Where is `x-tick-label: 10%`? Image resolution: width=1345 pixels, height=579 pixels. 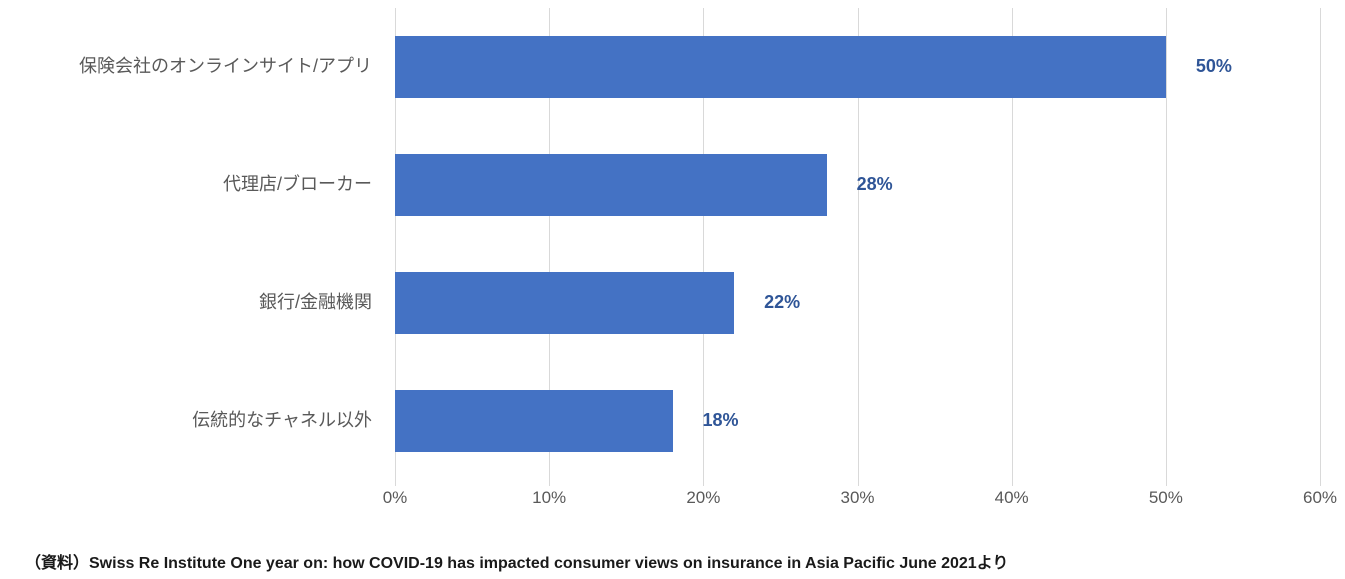
x-tick-label: 10% is located at coordinates (549, 497).